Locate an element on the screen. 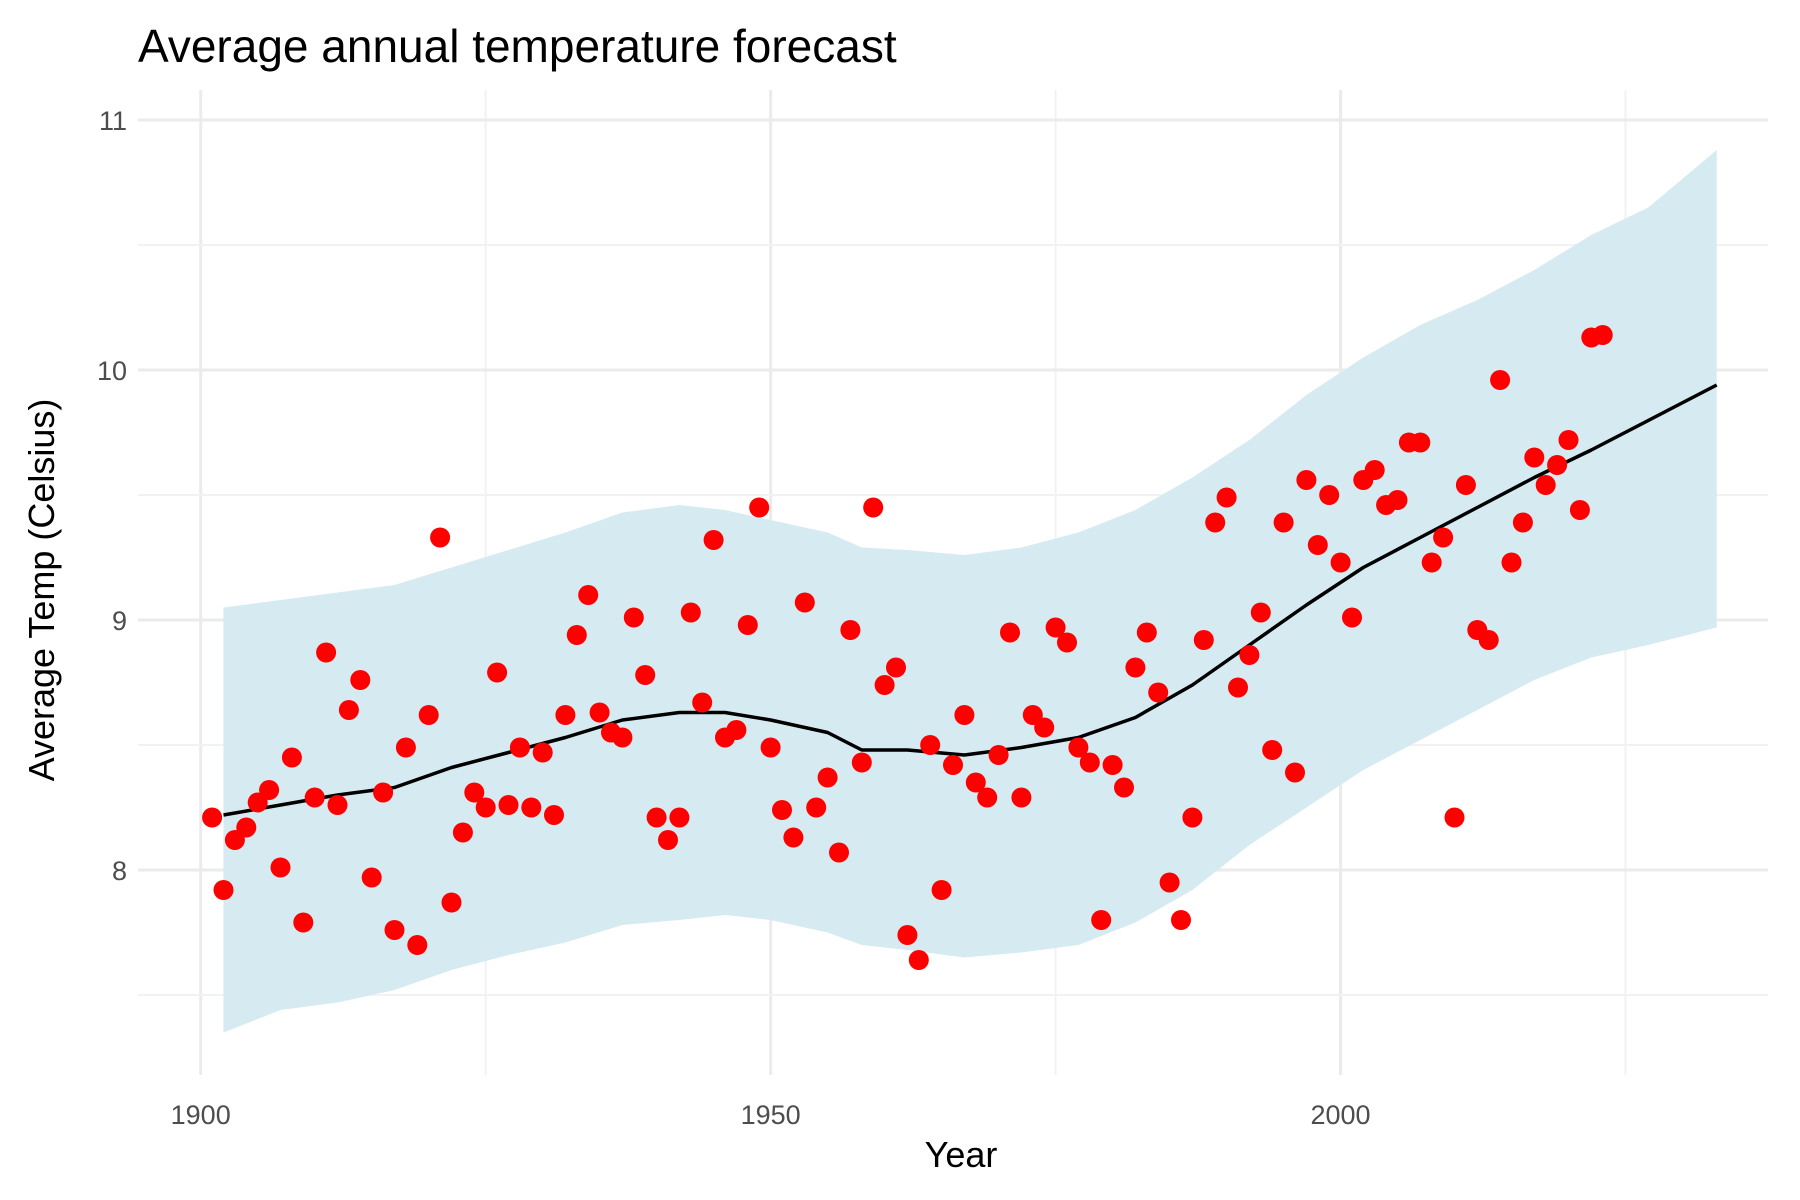  x-tick-label: 1950 is located at coordinates (771, 1115).